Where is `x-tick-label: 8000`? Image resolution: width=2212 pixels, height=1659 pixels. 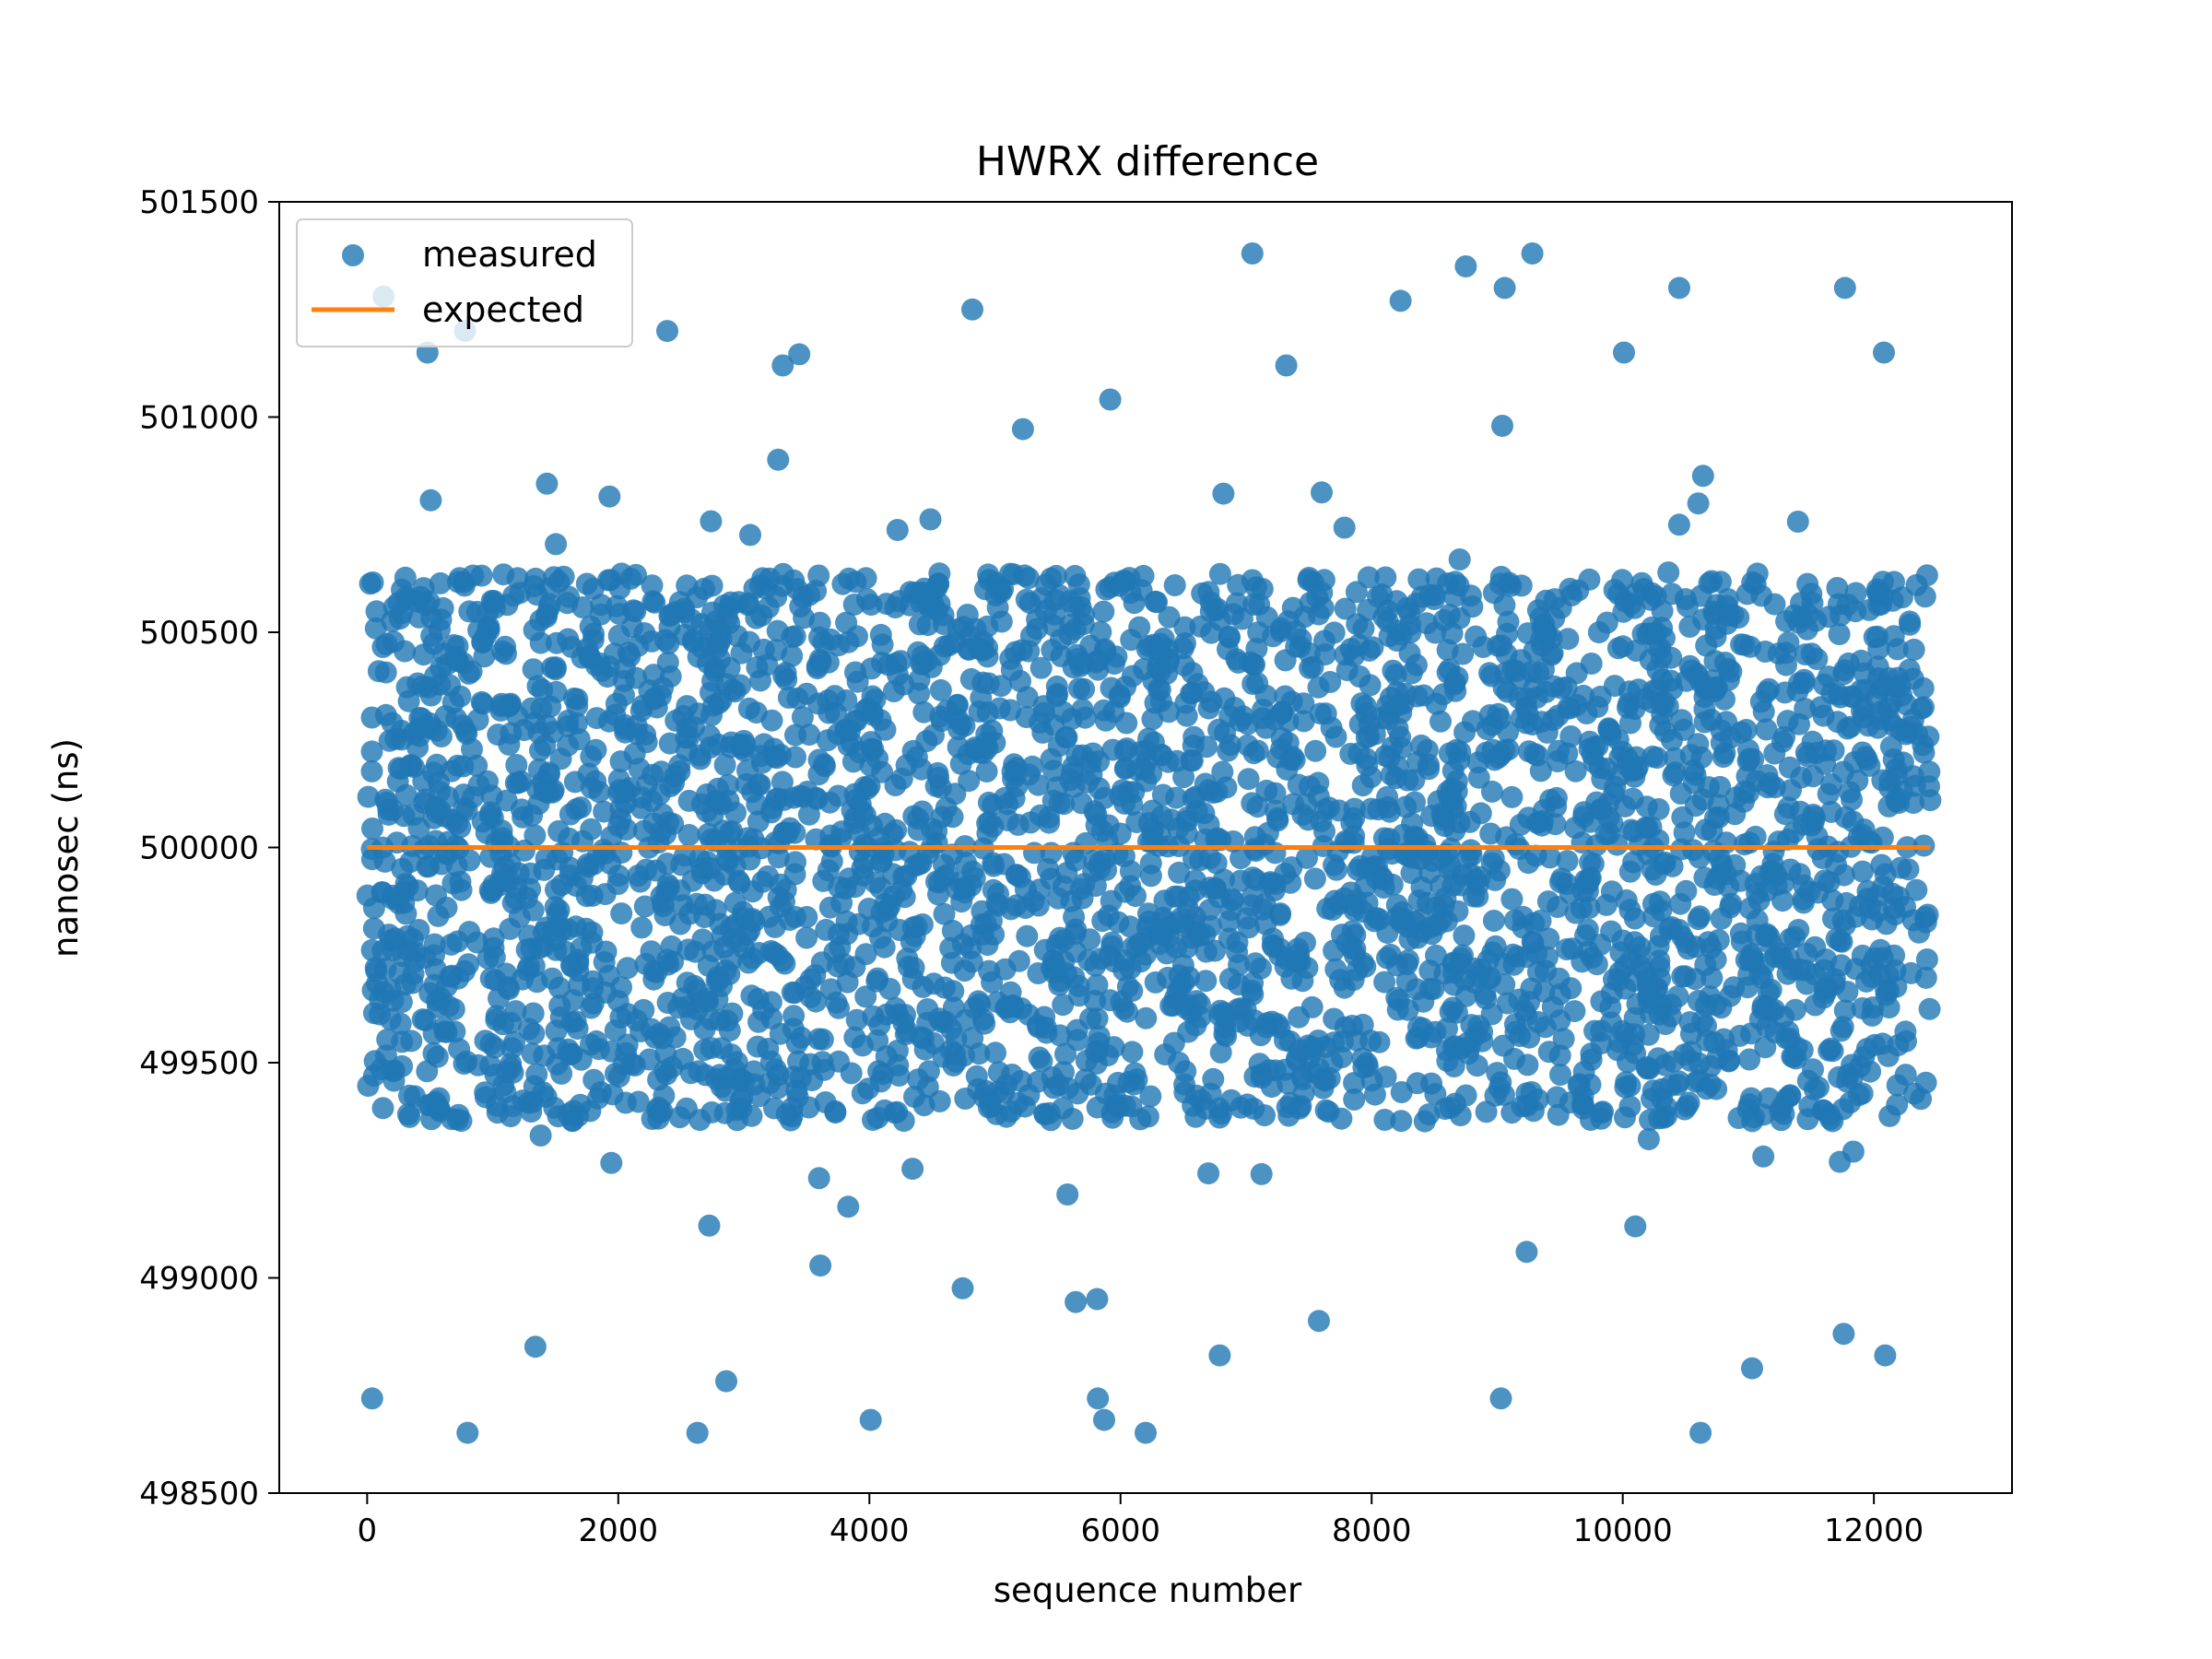 x-tick-label: 8000 is located at coordinates (1372, 1530).